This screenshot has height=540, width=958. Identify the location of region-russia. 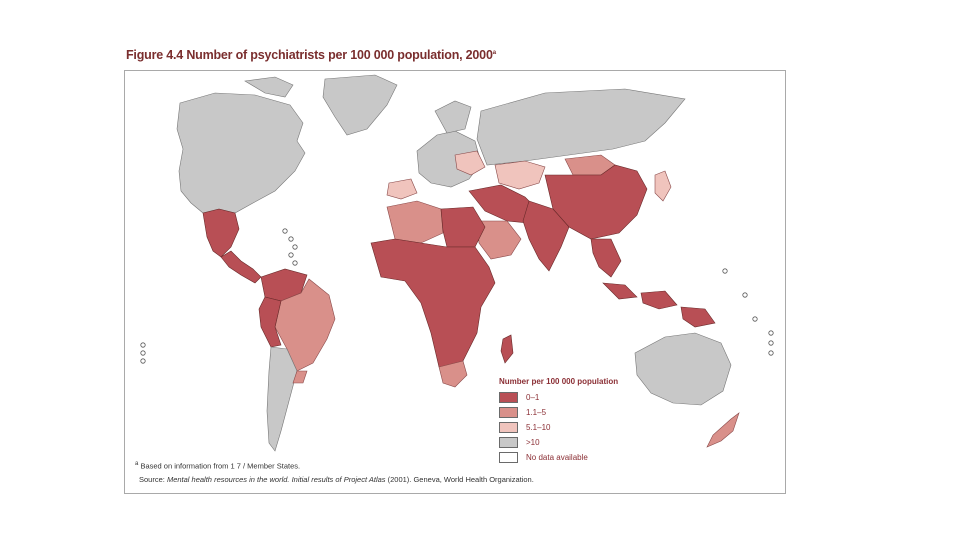
(581, 127).